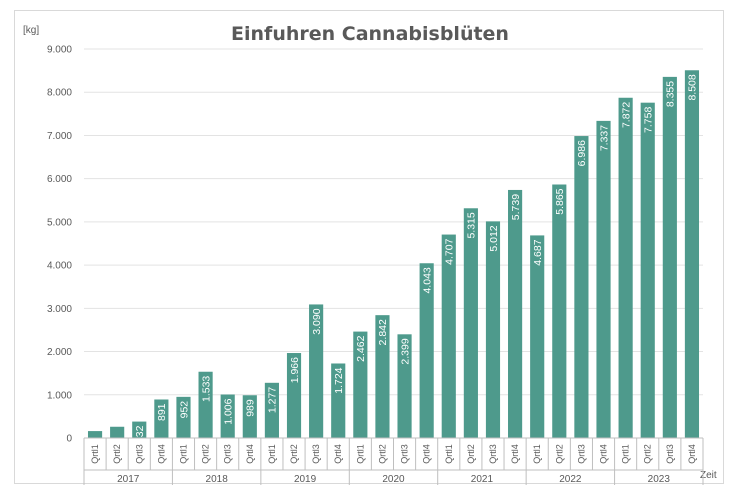 The width and height of the screenshot is (750, 500). Describe the element at coordinates (570, 479) in the screenshot. I see `year-label: 2022` at that location.